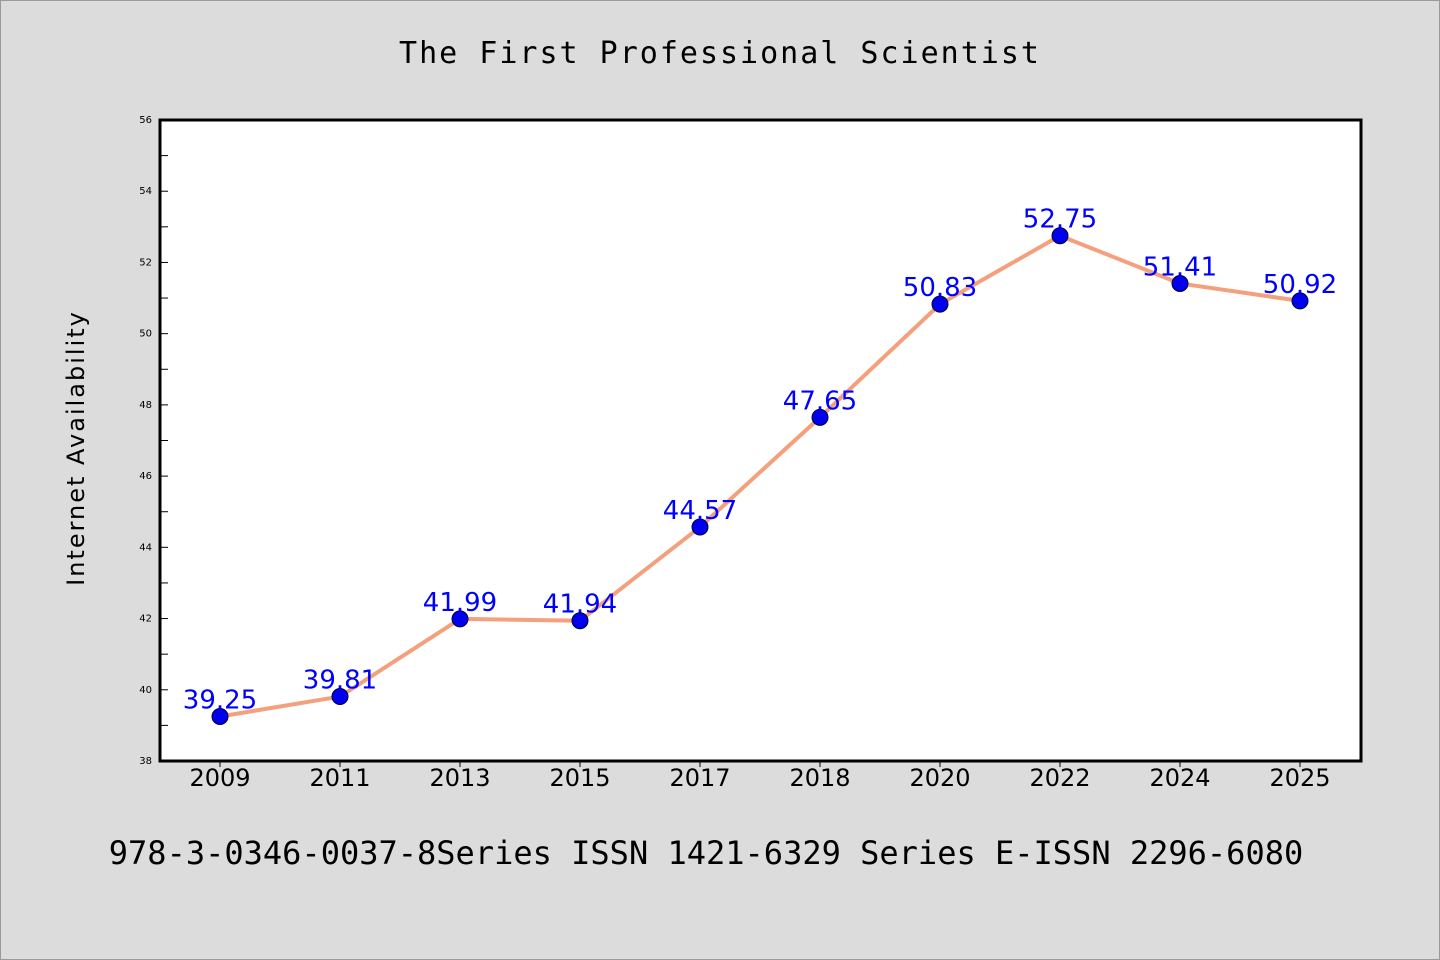  I want to click on x-tick-label: 2018, so click(819, 778).